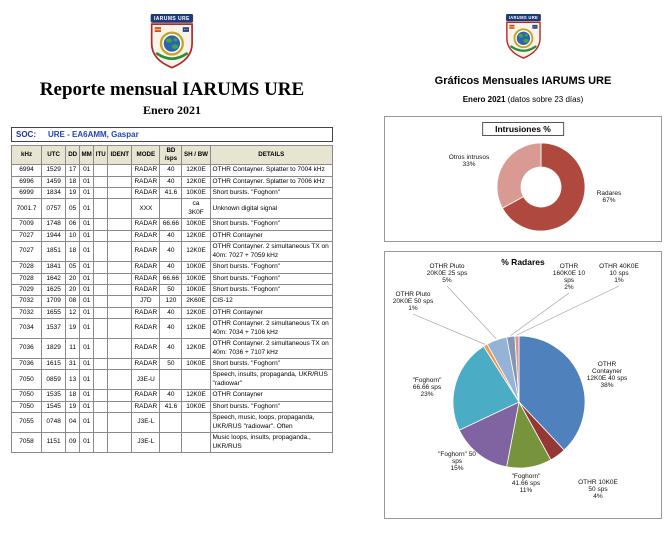  Describe the element at coordinates (196, 209) in the screenshot. I see `table-cell: ca 3K0F` at that location.